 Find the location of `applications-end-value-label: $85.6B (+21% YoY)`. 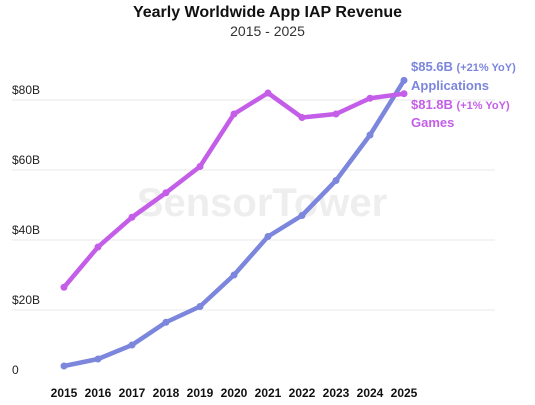

applications-end-value-label: $85.6B (+21% YoY) is located at coordinates (463, 66).